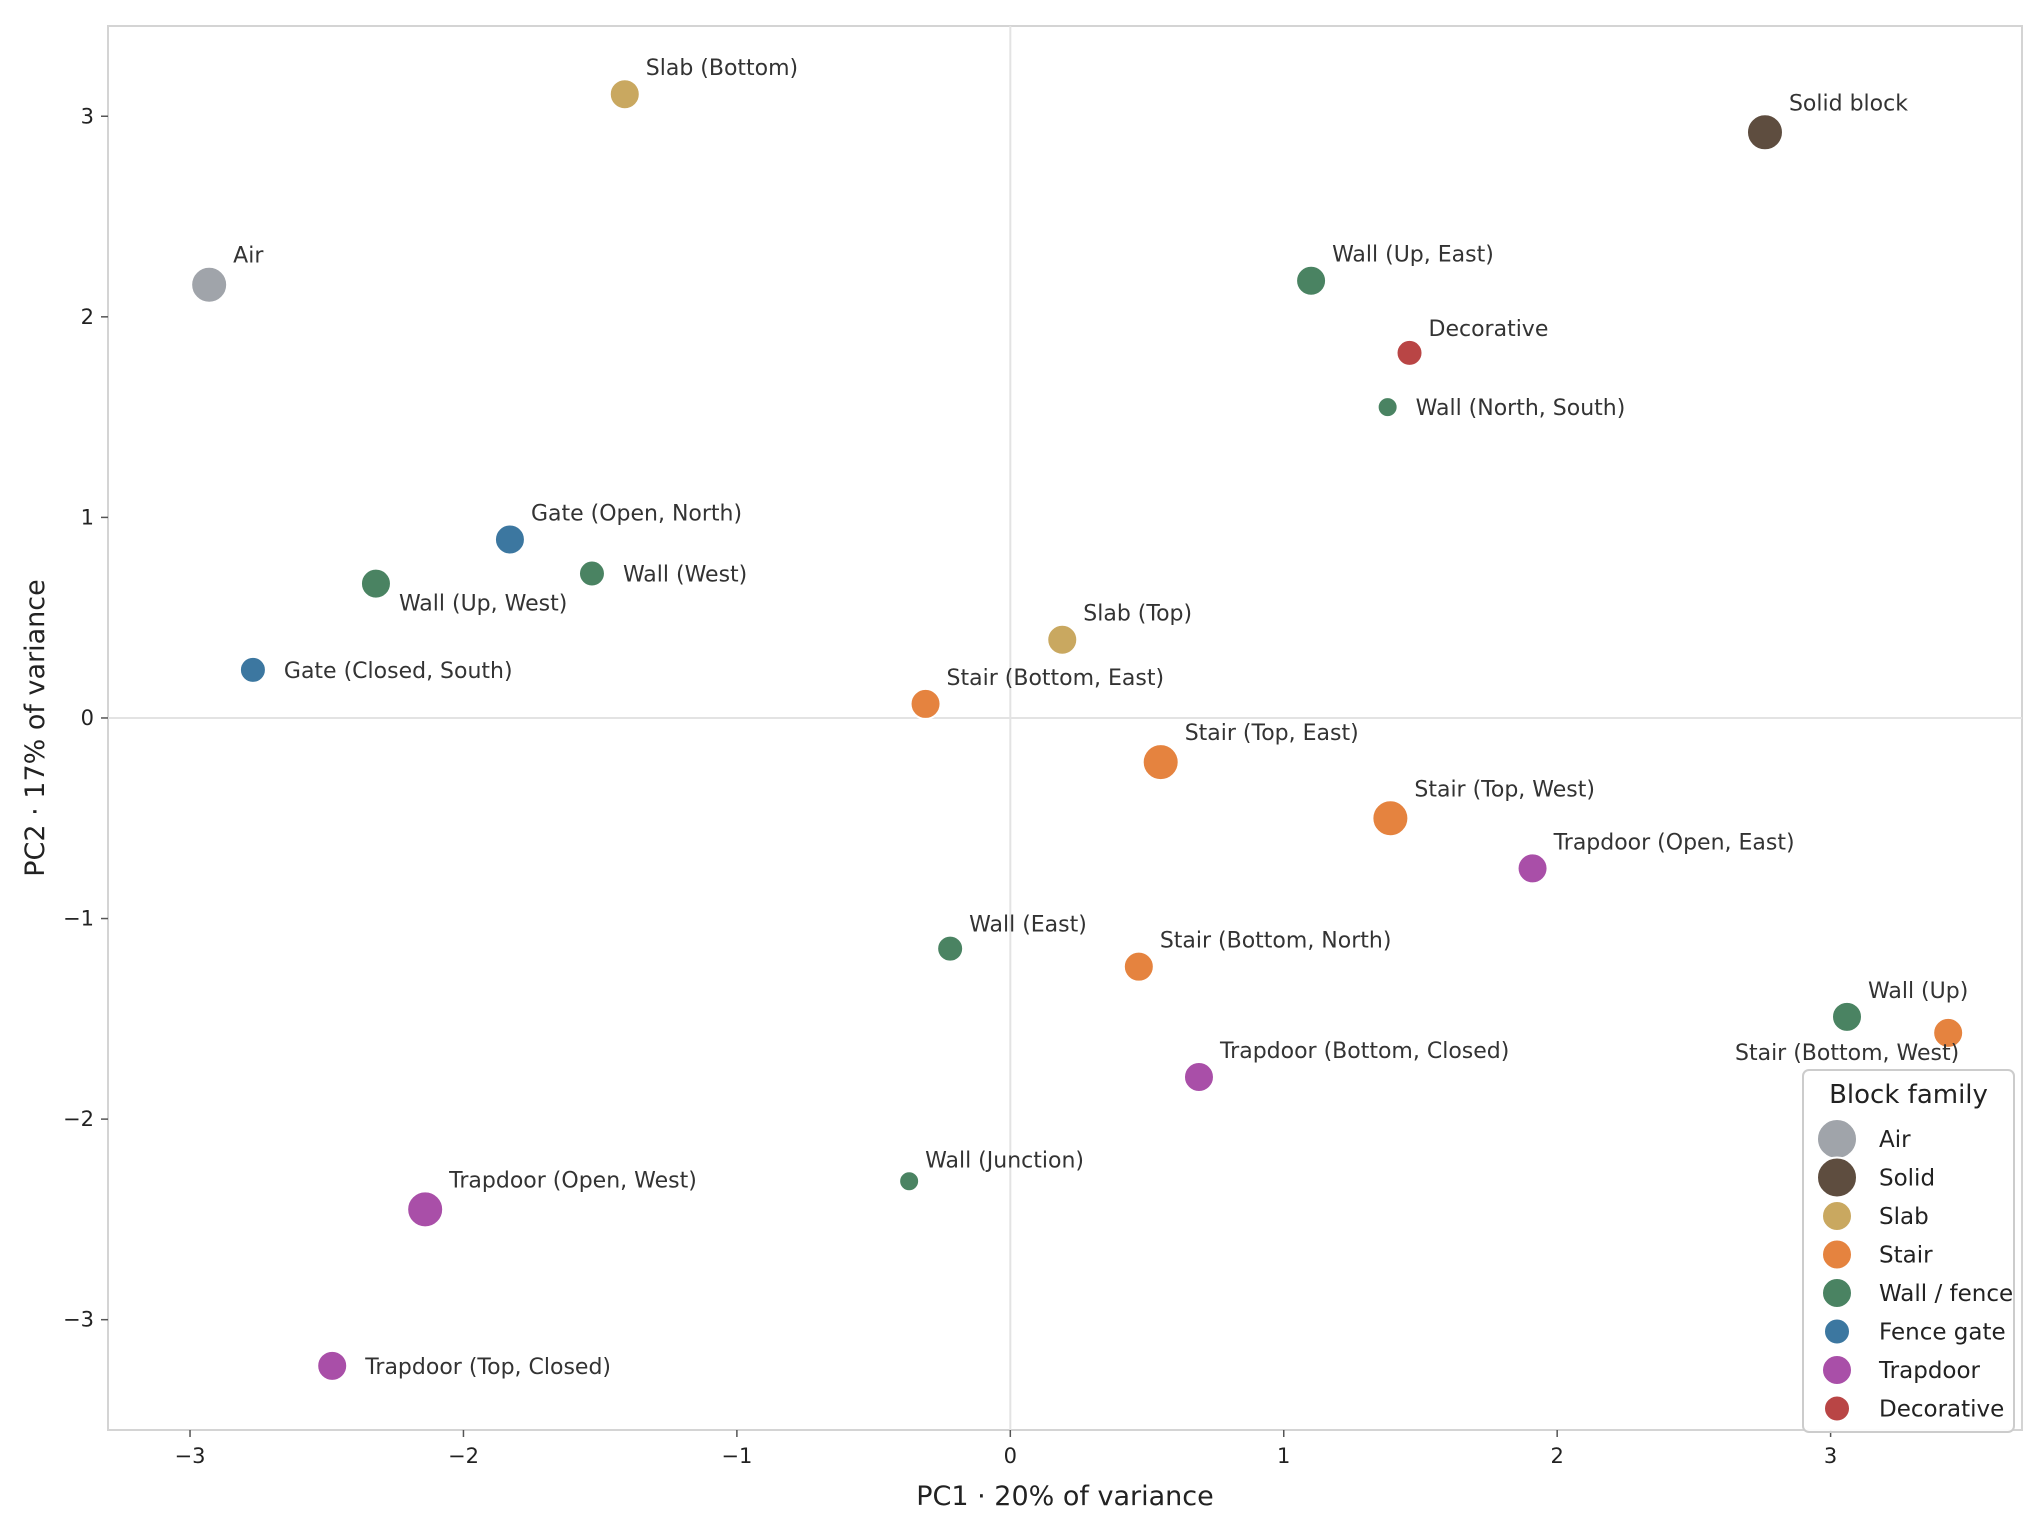 The height and width of the screenshot is (1530, 2040). I want to click on point-label: Stair (Bottom, East), so click(1056, 678).